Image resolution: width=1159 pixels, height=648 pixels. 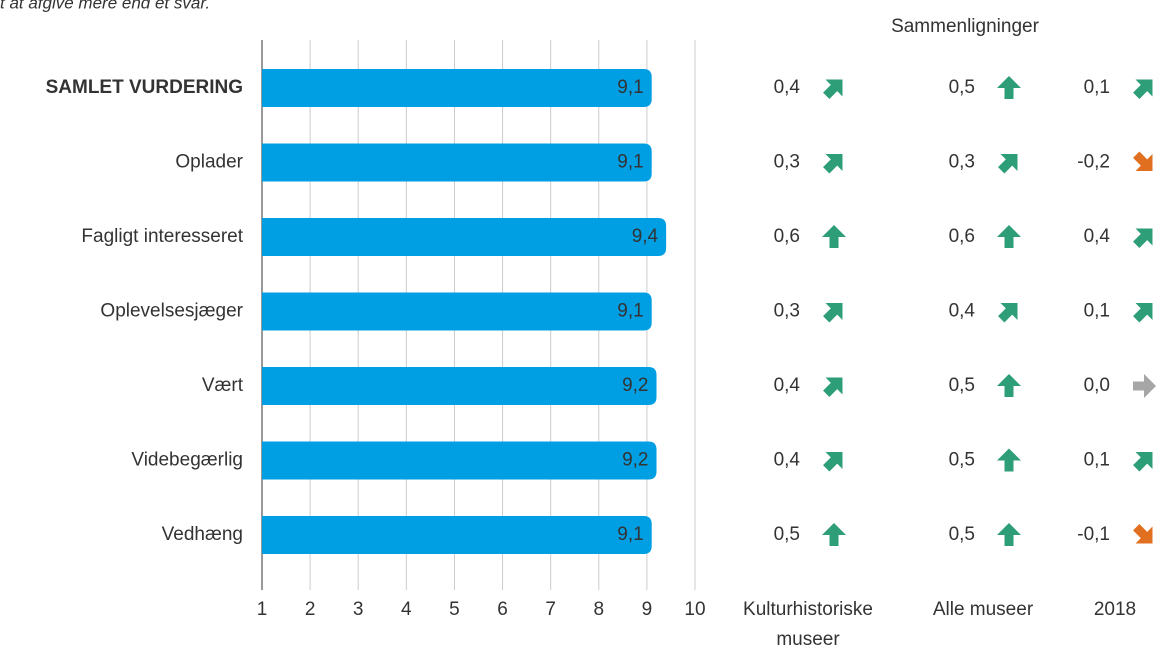 What do you see at coordinates (598, 609) in the screenshot?
I see `x-tick-label: 8` at bounding box center [598, 609].